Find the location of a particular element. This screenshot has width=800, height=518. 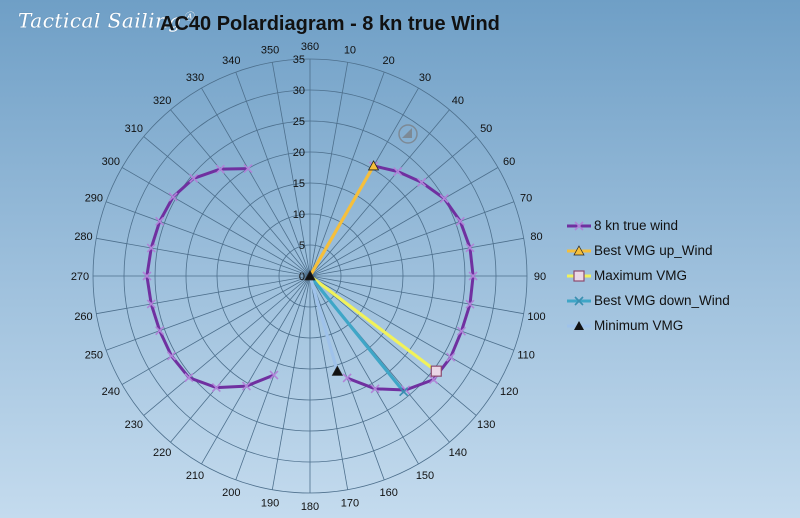

angle-tick-label: 40 is located at coordinates (458, 101).